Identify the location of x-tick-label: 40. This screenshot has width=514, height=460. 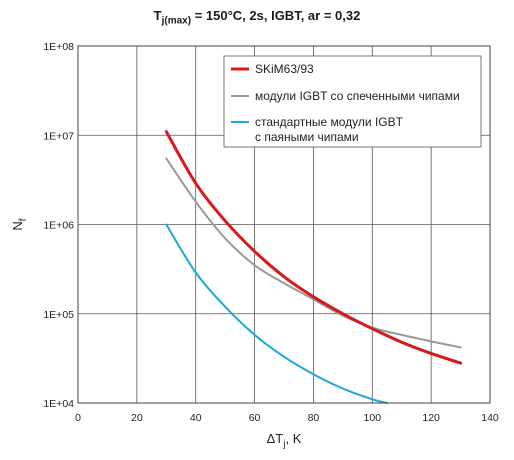
(196, 418).